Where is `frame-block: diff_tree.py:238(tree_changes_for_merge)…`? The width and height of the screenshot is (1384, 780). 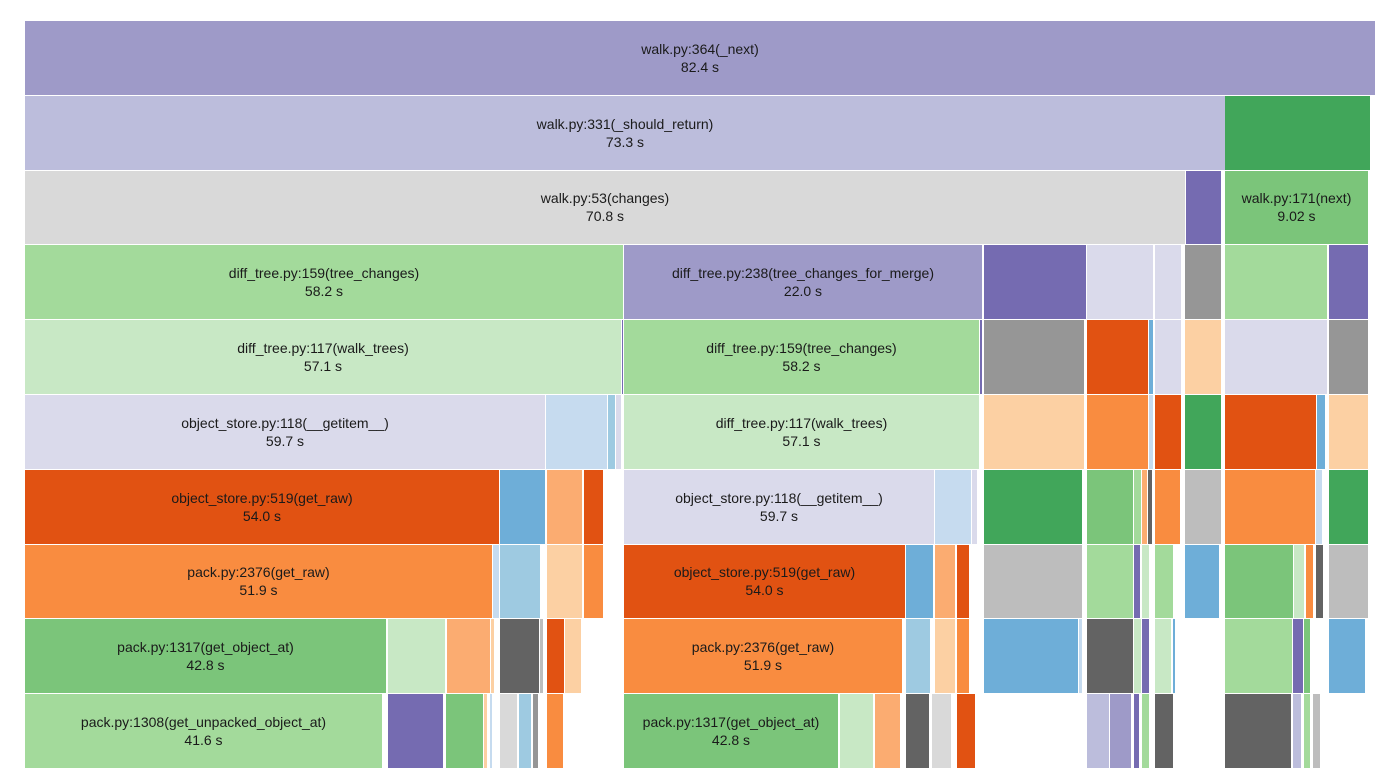 frame-block: diff_tree.py:238(tree_changes_for_merge)… is located at coordinates (803, 282).